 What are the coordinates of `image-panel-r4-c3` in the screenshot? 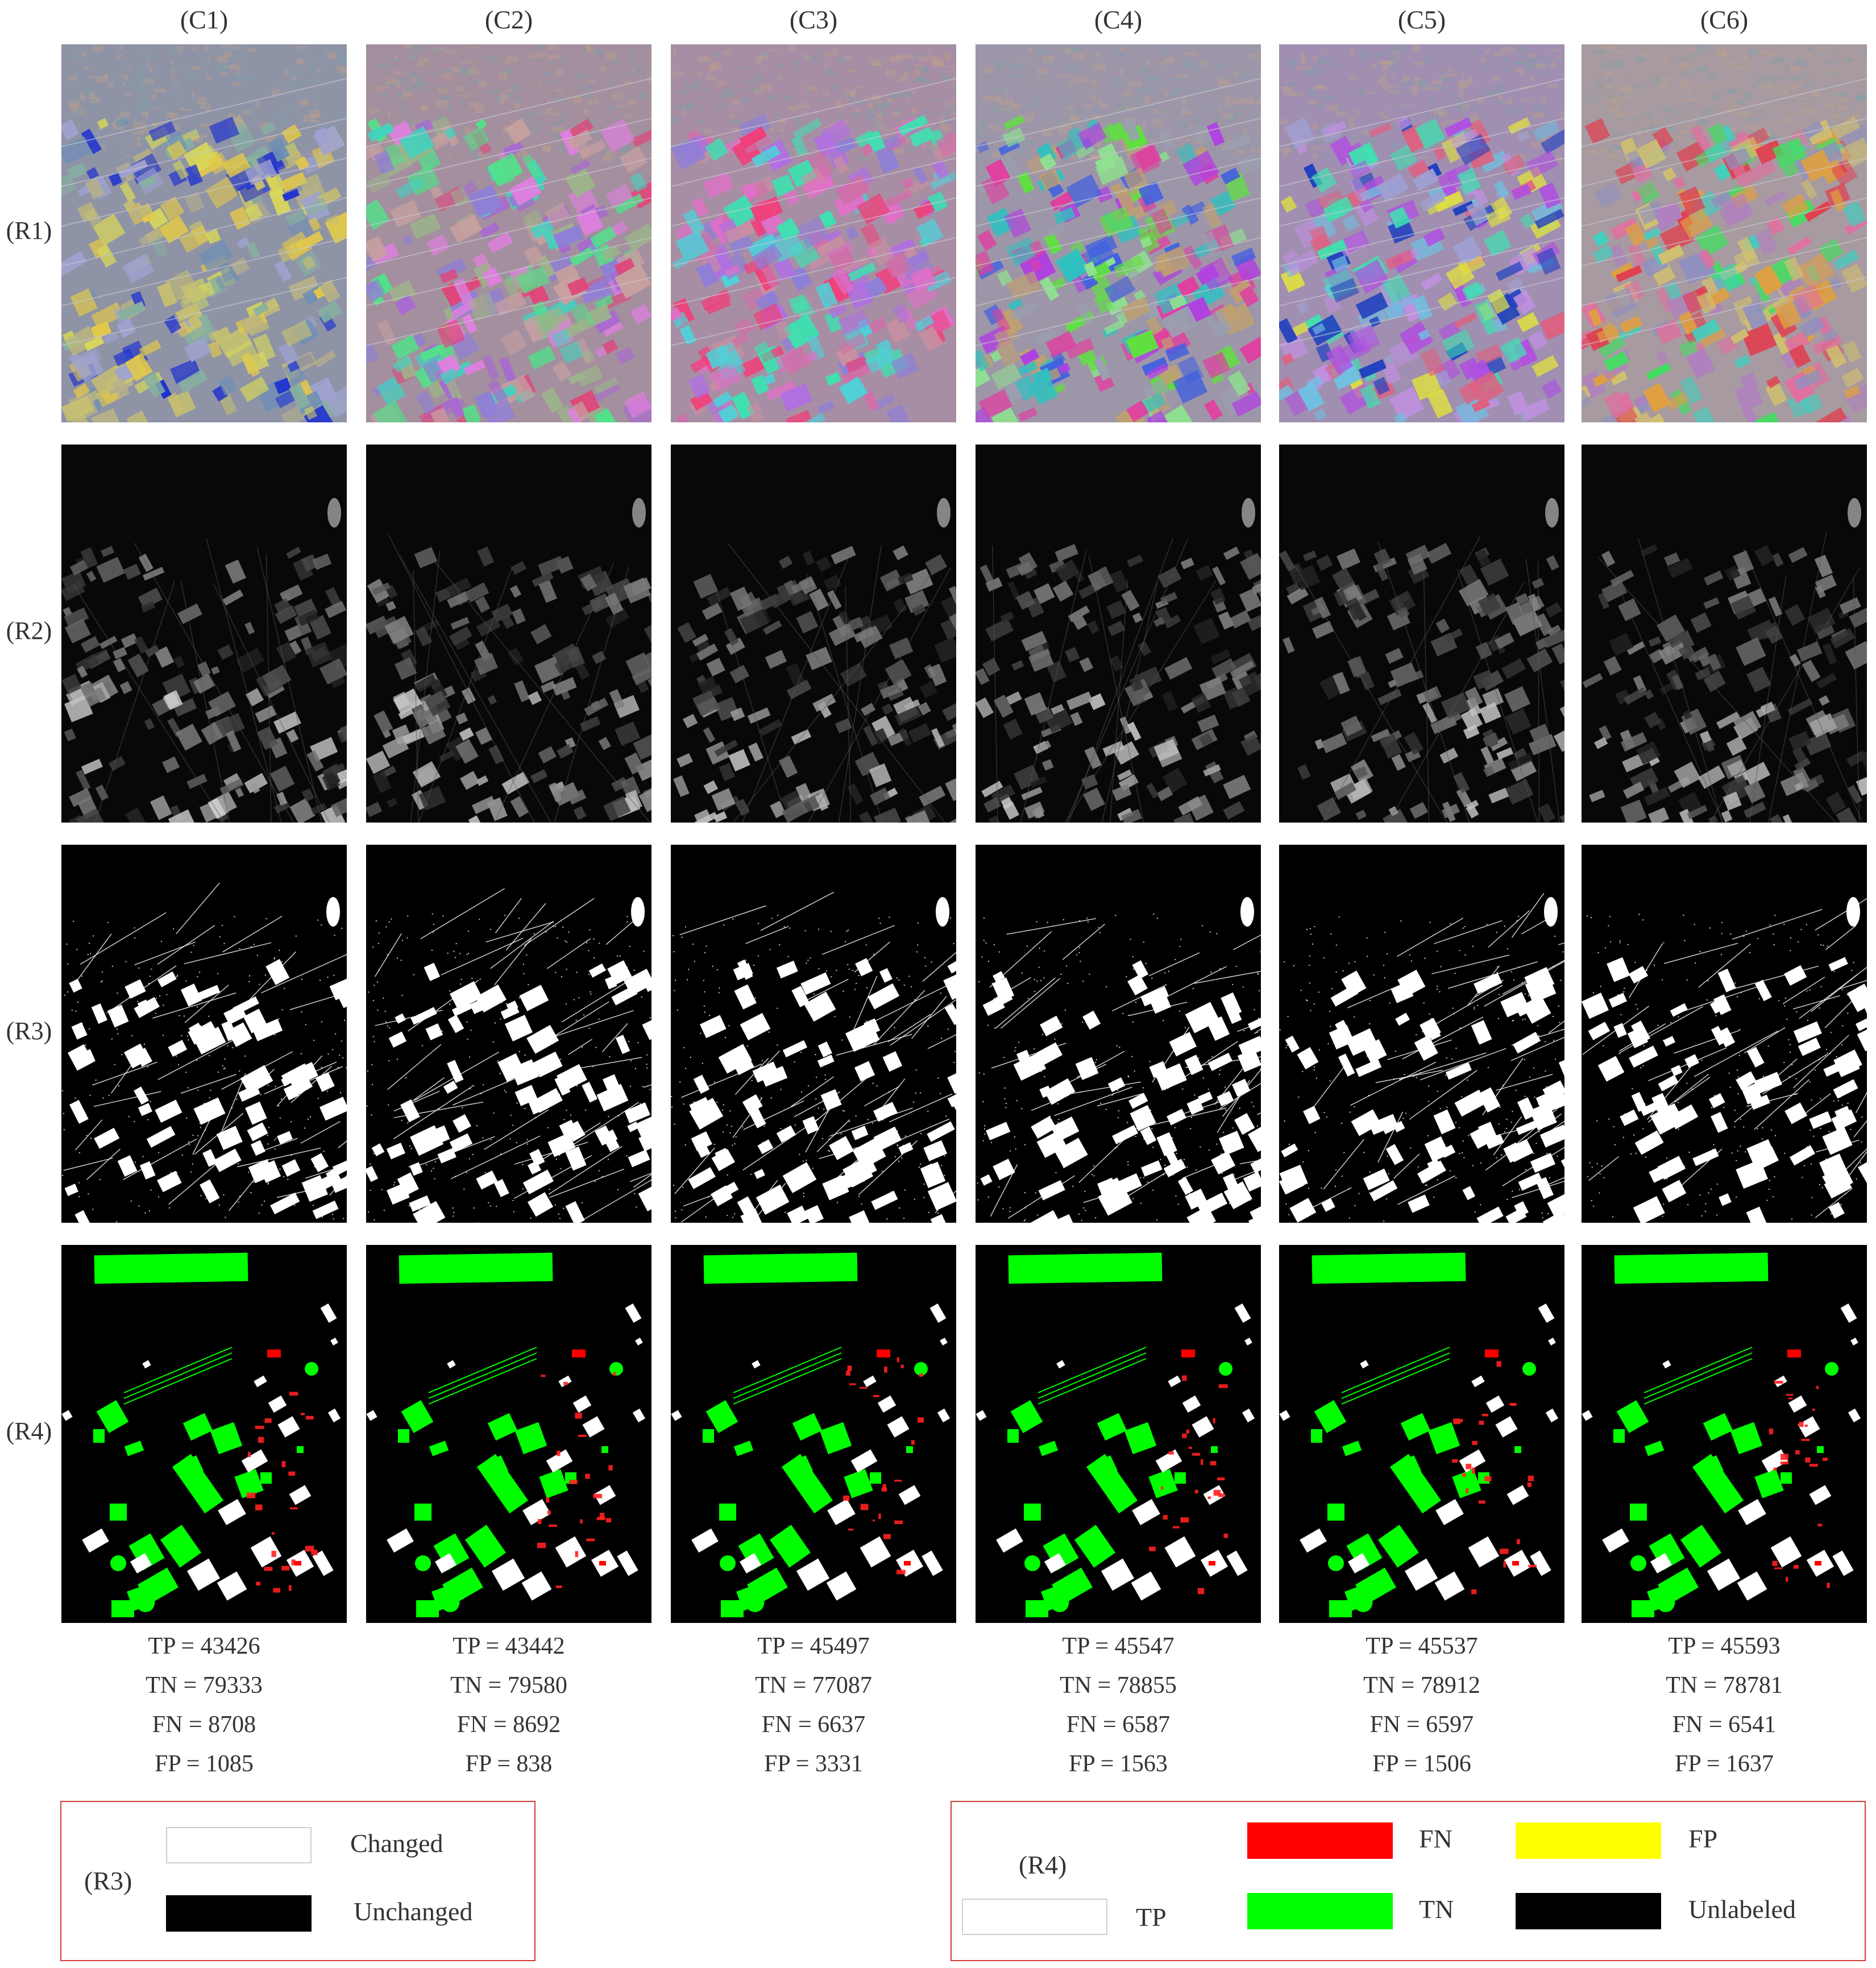 It's located at (813, 1434).